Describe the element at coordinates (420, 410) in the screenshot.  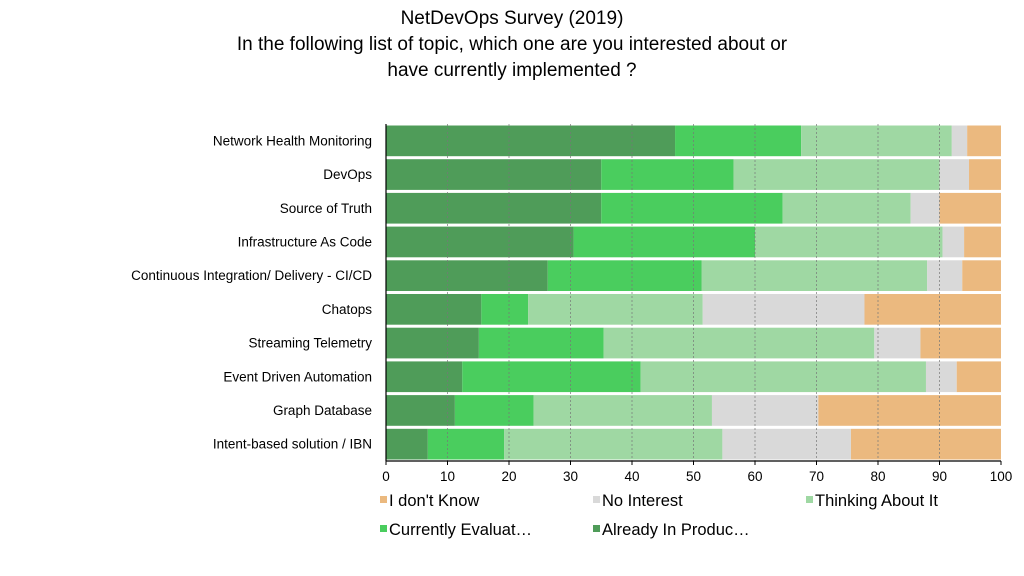
I see `bar-graph-database-already-in-produc` at that location.